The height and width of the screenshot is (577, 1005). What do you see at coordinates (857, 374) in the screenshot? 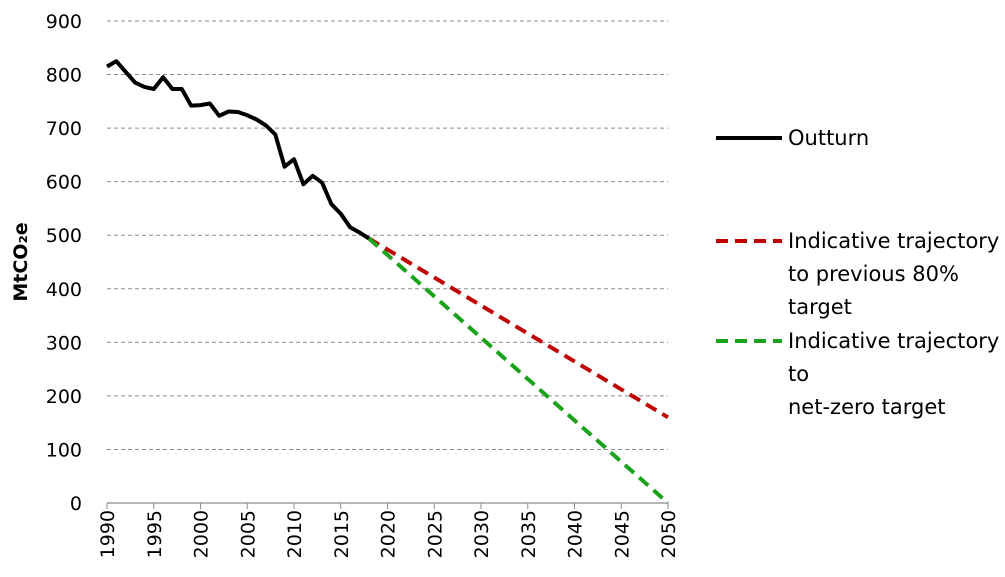
I see `legend-item-net-zero-trajectory: Indicative trajectory to net-zero target` at bounding box center [857, 374].